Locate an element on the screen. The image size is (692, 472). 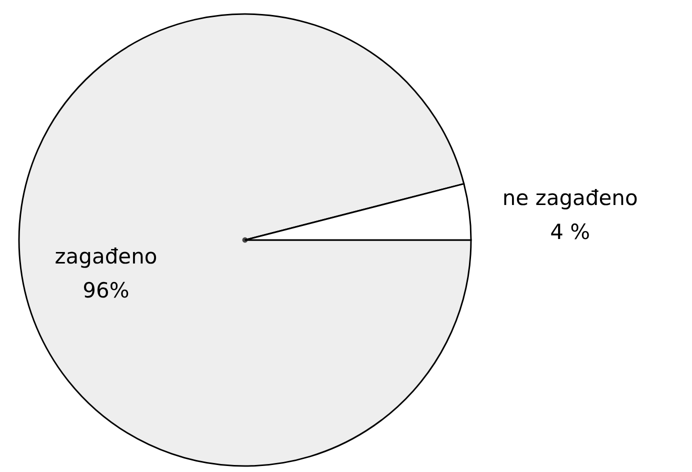
data-label: 4 % is located at coordinates (570, 232).